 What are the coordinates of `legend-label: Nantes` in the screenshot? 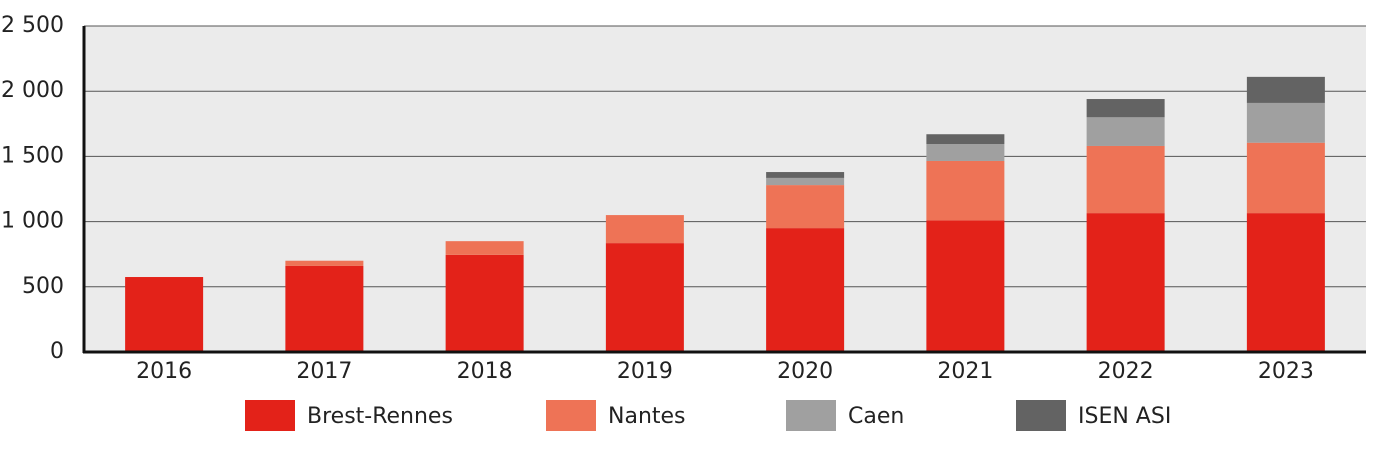 It's located at (647, 416).